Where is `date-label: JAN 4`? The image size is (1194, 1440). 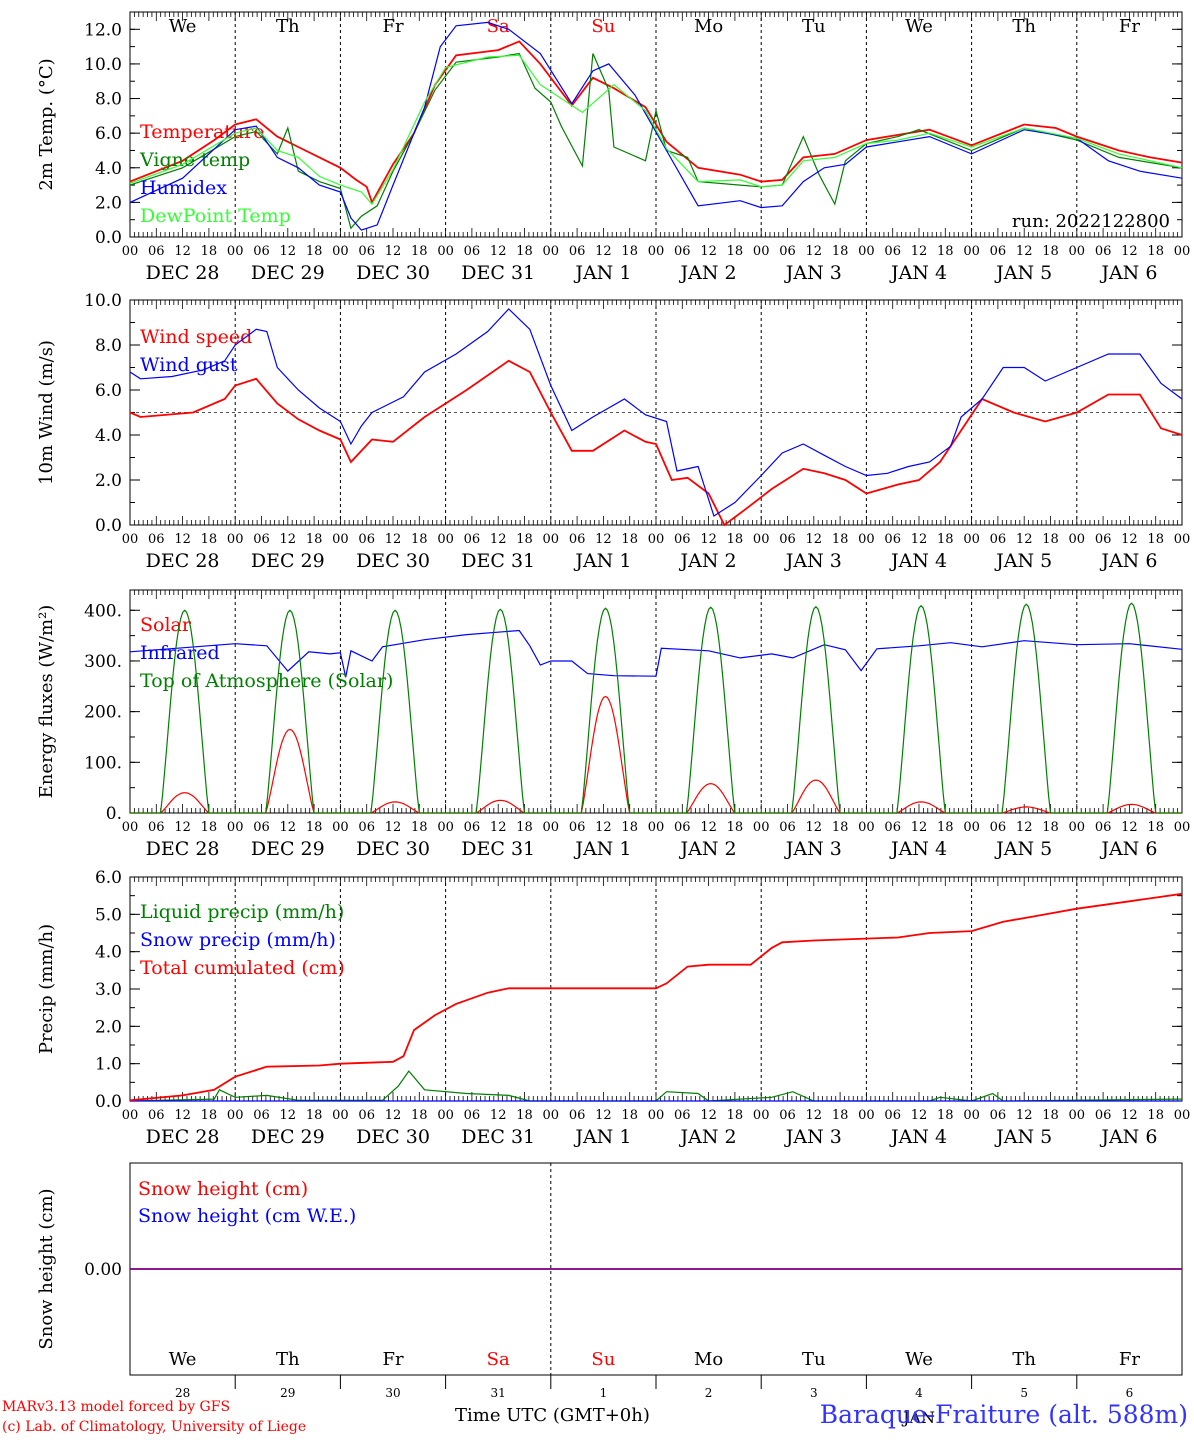
date-label: JAN 4 is located at coordinates (918, 1137).